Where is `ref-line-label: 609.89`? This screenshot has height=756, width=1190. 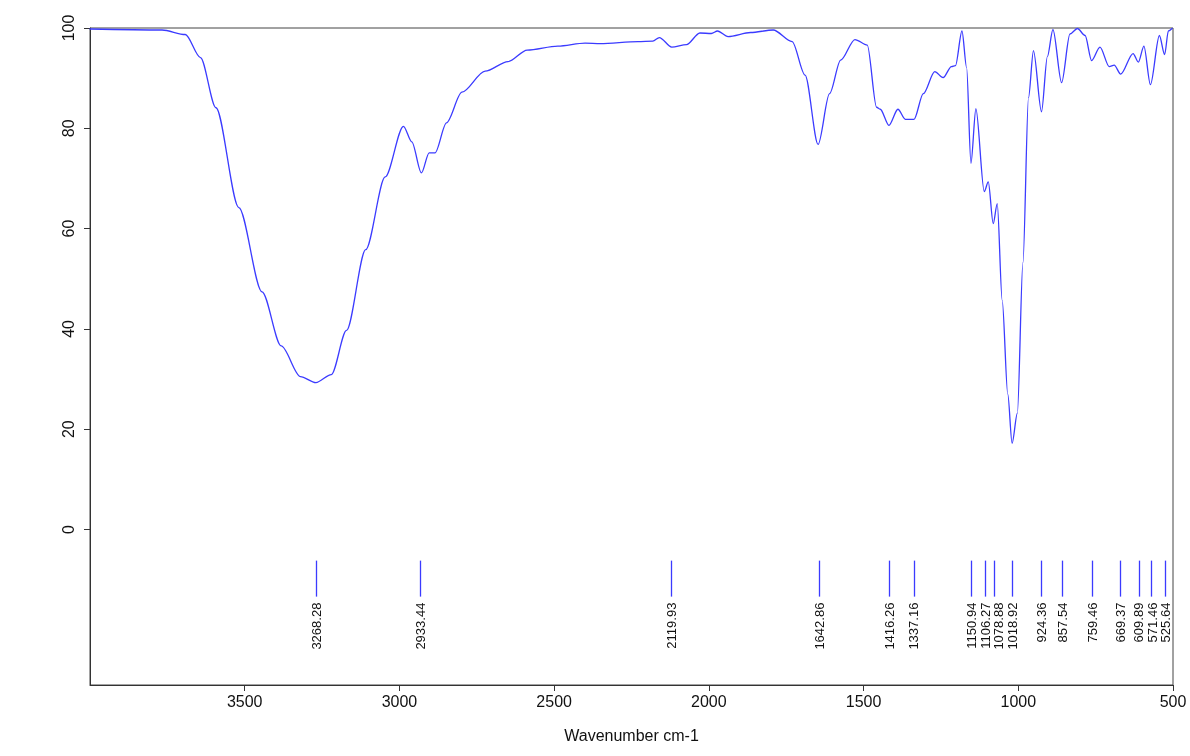 ref-line-label: 609.89 is located at coordinates (1139, 622).